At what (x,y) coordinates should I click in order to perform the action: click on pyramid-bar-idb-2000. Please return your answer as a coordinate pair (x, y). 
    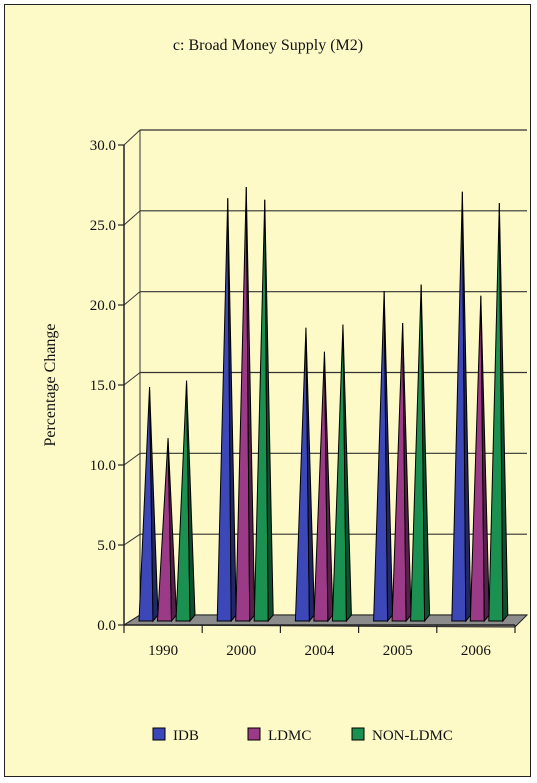
    Looking at the image, I should click on (226, 410).